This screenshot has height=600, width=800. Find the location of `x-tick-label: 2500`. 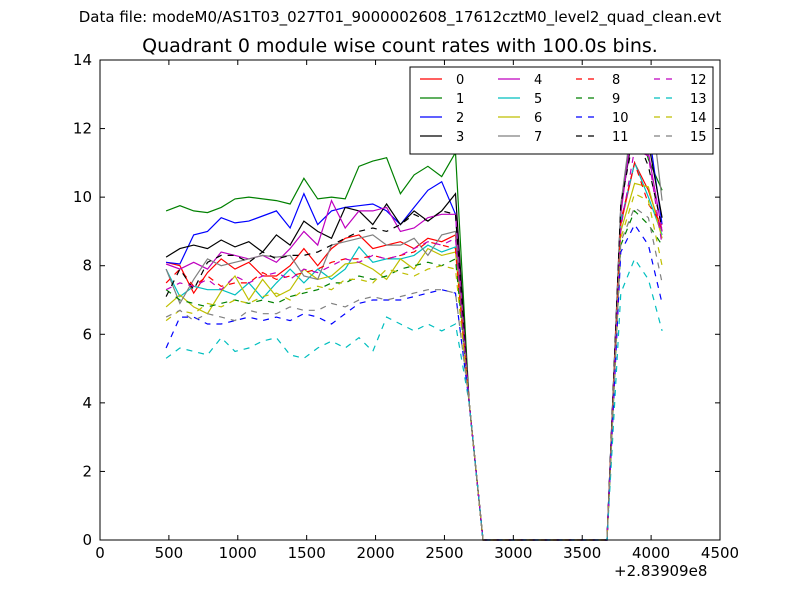

x-tick-label: 2500 is located at coordinates (444, 553).